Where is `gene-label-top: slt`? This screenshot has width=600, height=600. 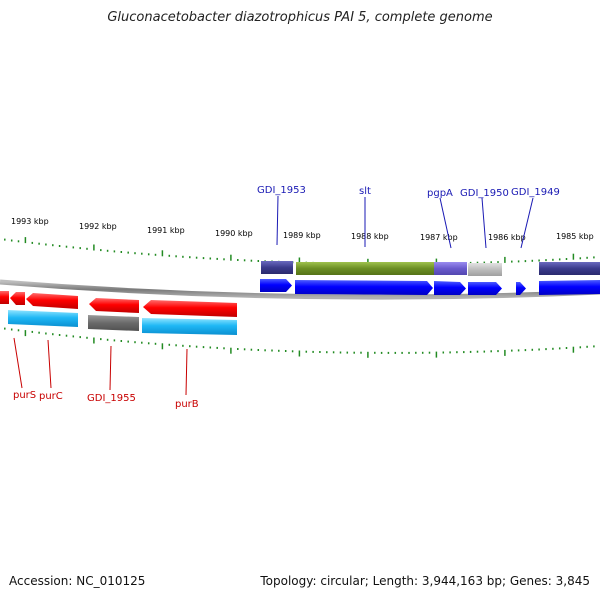
gene-label-top: slt is located at coordinates (365, 191).